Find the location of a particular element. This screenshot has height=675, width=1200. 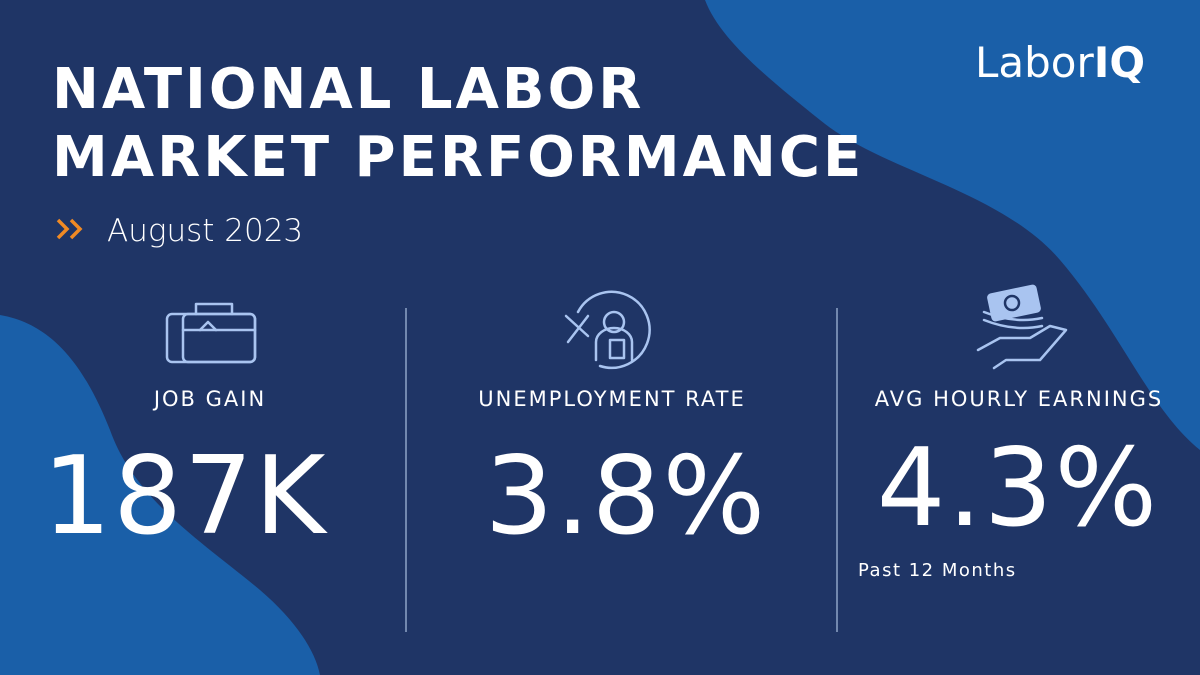

logo: LaborIQ is located at coordinates (1060, 62).